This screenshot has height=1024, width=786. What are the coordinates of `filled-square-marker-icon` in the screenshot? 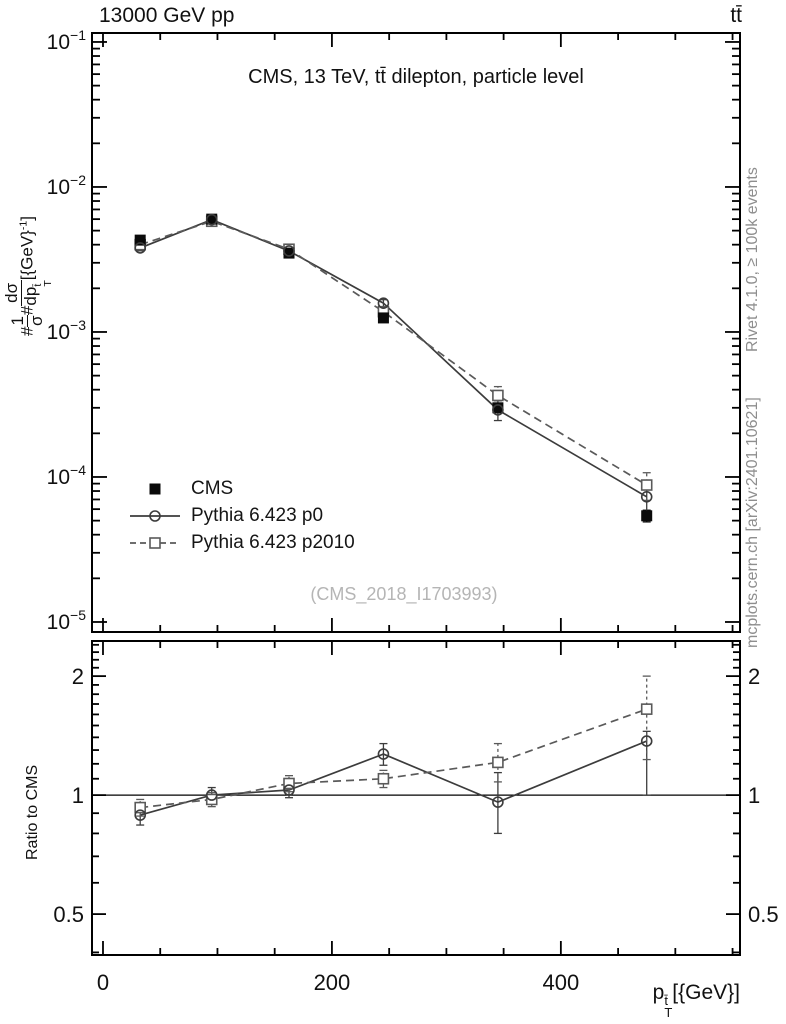 It's located at (155, 489).